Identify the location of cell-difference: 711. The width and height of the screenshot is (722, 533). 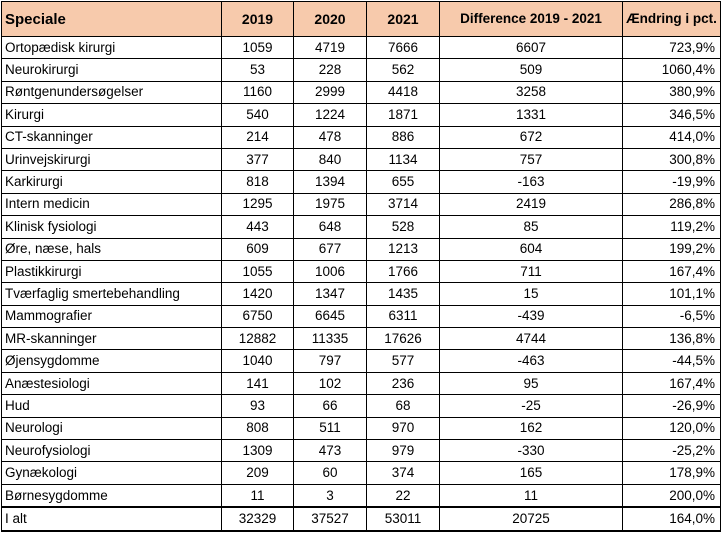
(531, 271).